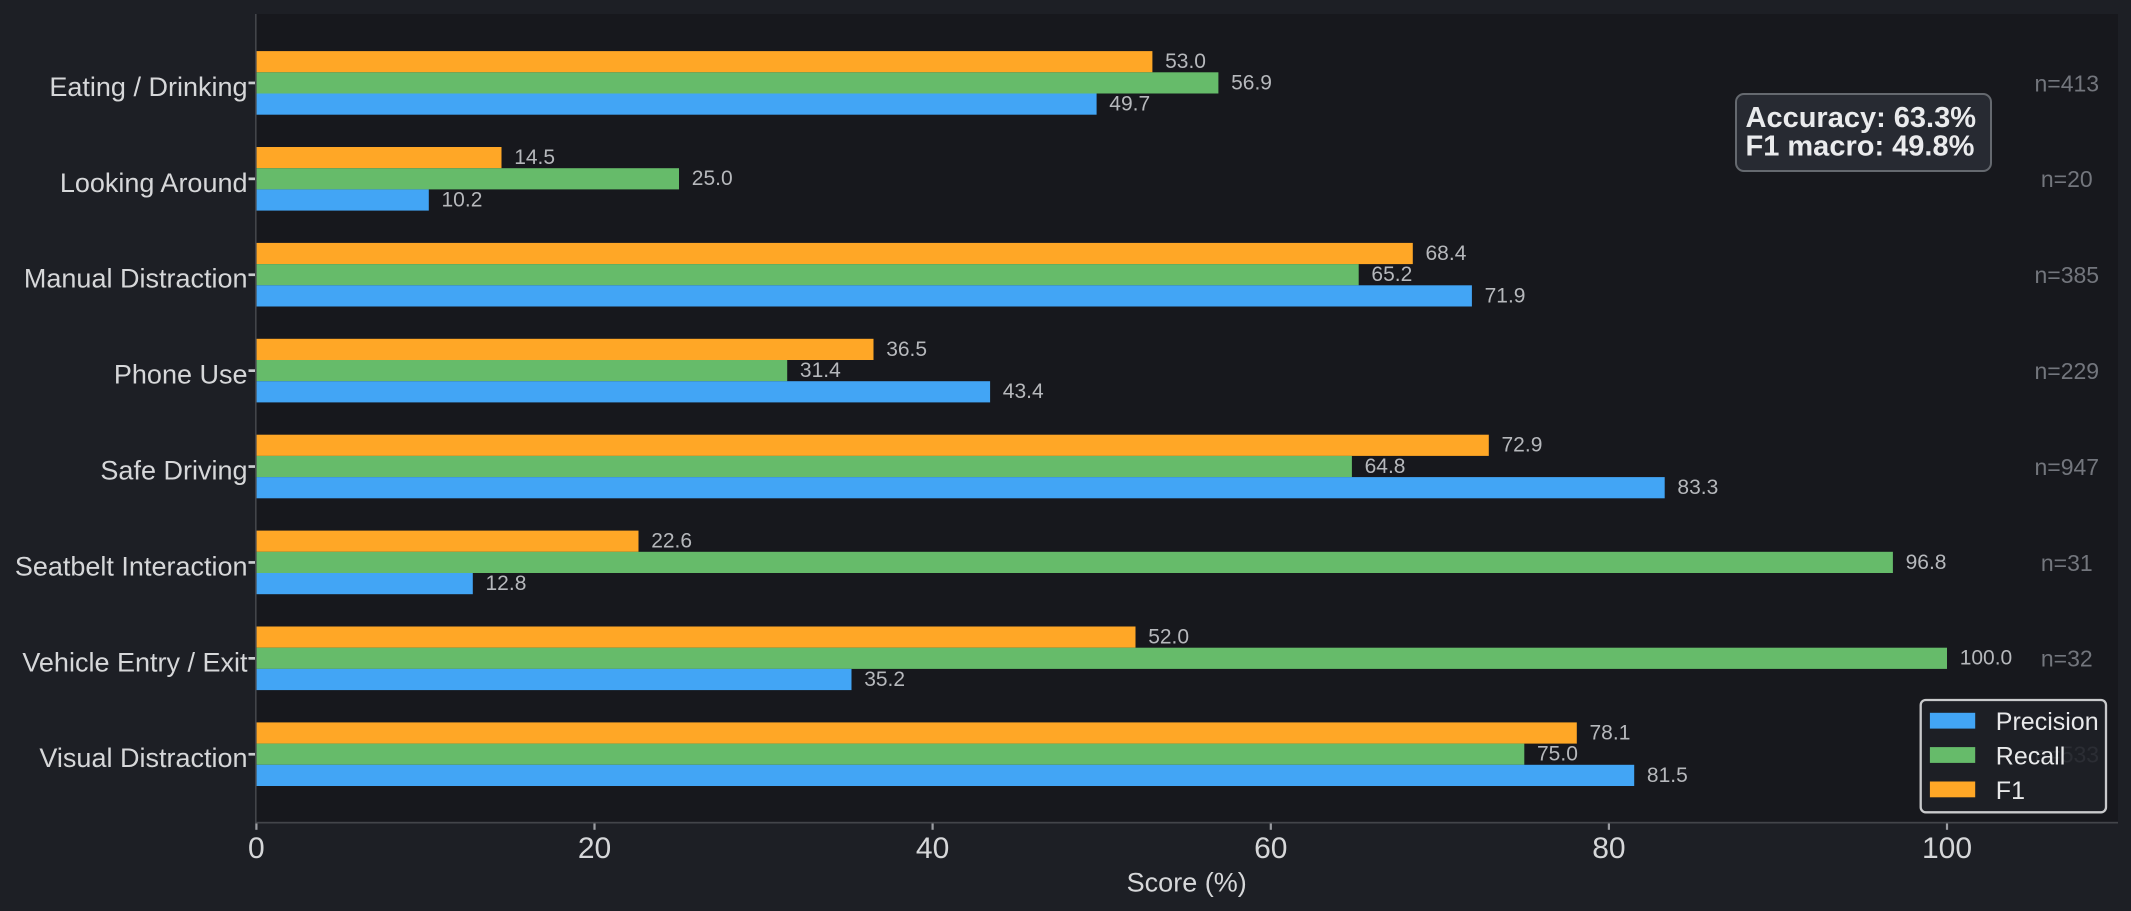  What do you see at coordinates (2067, 179) in the screenshot?
I see `svg-text: n=20` at bounding box center [2067, 179].